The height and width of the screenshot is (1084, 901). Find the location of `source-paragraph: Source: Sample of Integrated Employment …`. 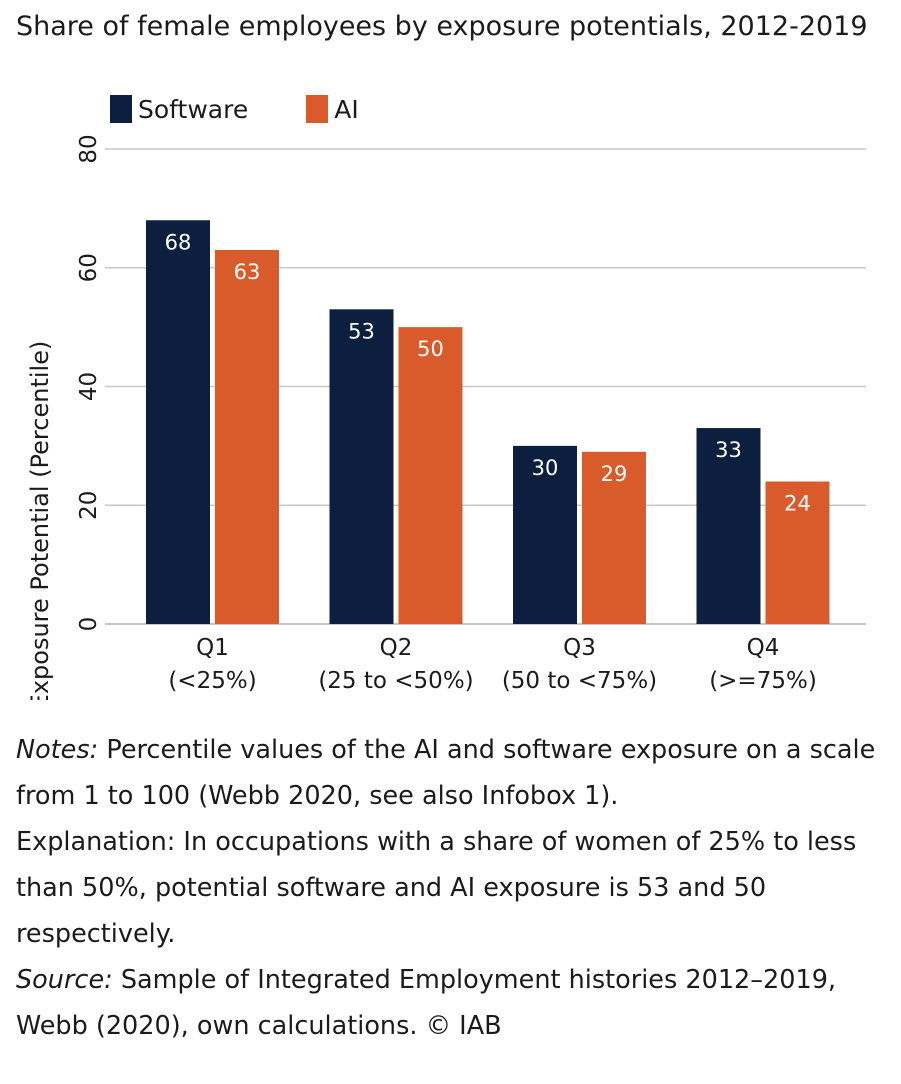

source-paragraph: Source: Sample of Integrated Employment … is located at coordinates (451, 1003).